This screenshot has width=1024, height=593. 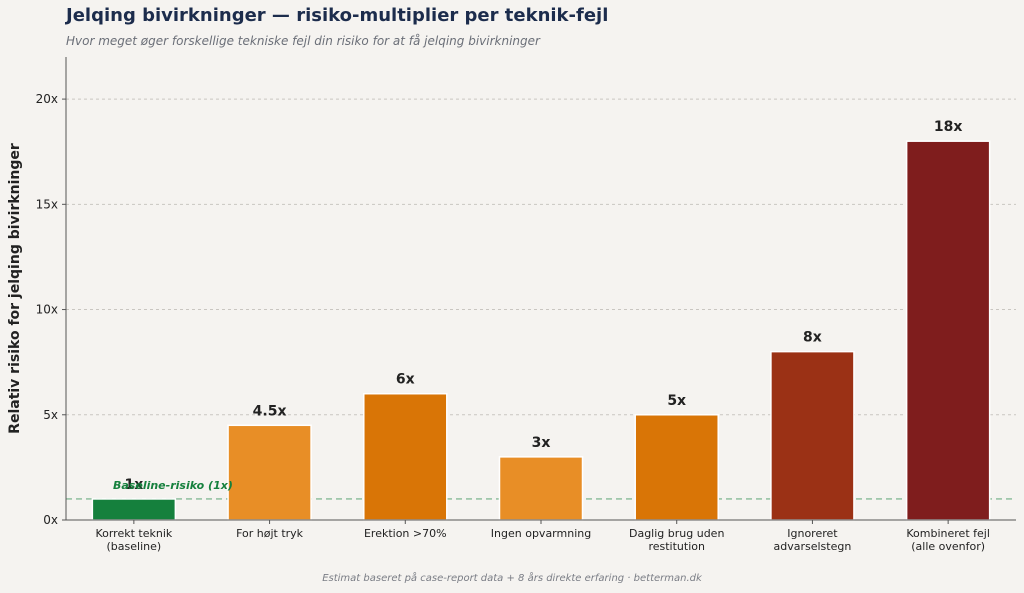 I want to click on x-category-label: Daglig brug uden, so click(x=676, y=533).